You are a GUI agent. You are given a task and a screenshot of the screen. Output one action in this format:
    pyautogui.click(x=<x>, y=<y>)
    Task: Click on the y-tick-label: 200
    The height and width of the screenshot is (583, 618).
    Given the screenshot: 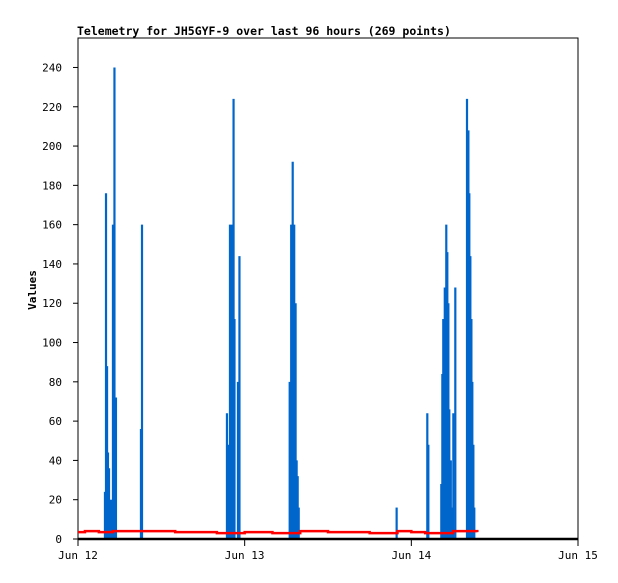 What is the action you would take?
    pyautogui.click(x=52, y=146)
    